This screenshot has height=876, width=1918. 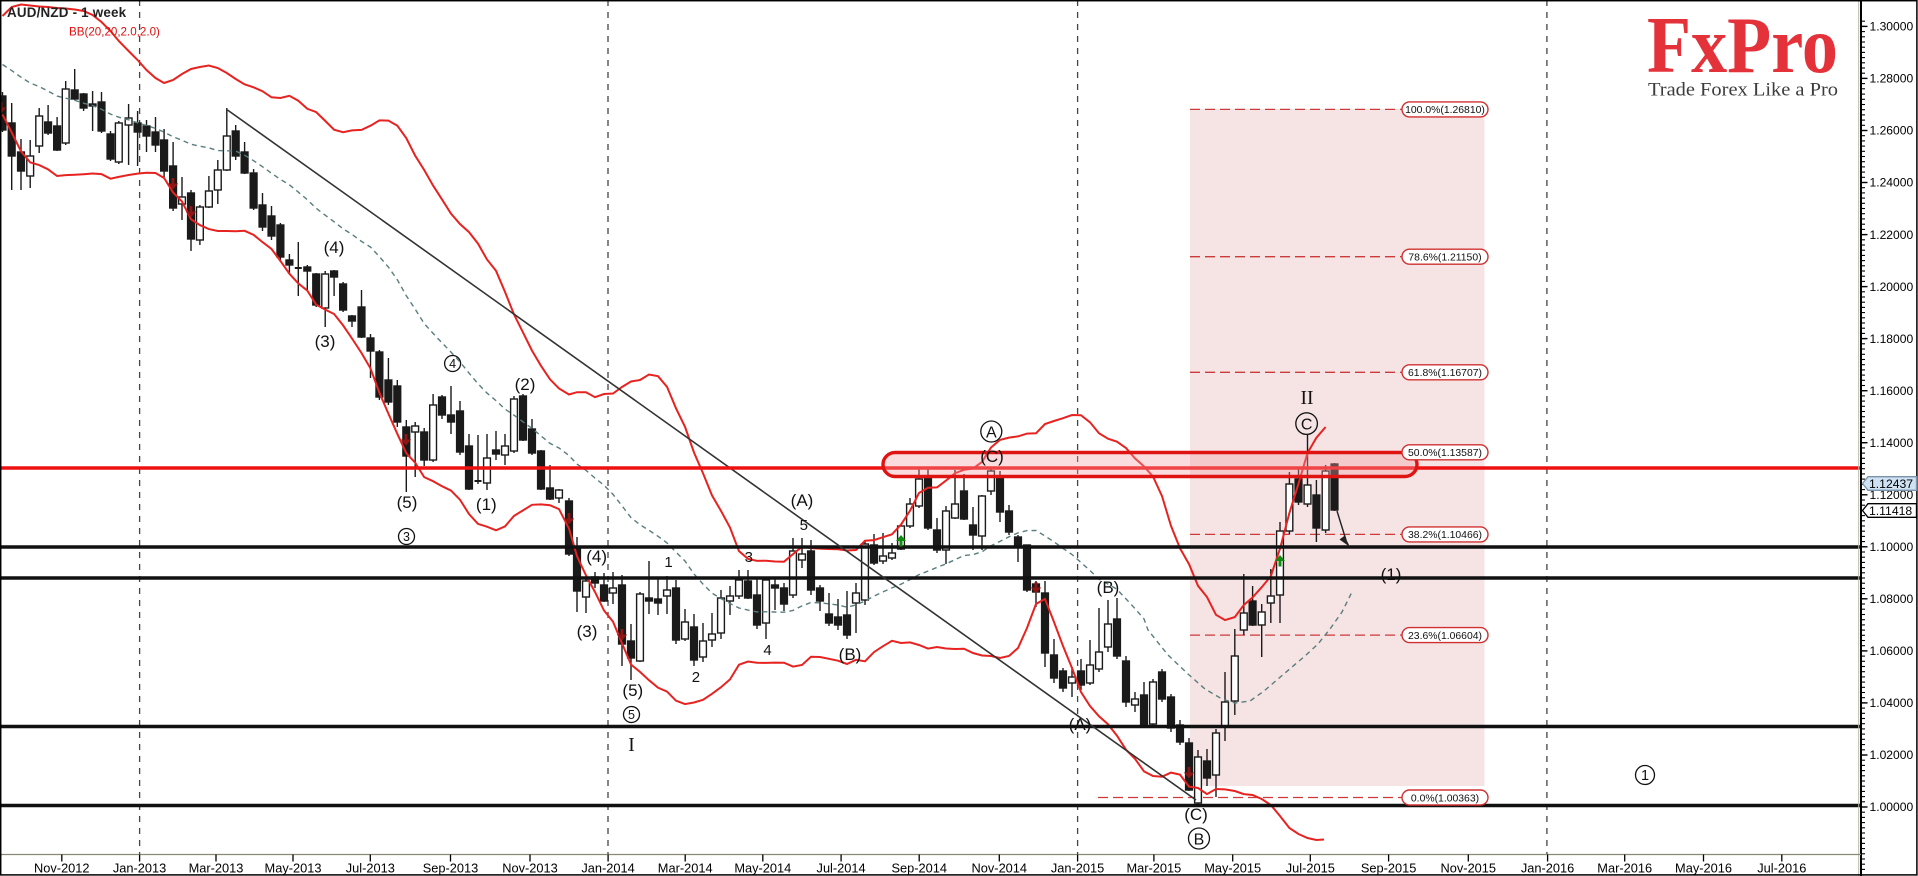 I want to click on svg-text: I, so click(x=631, y=745).